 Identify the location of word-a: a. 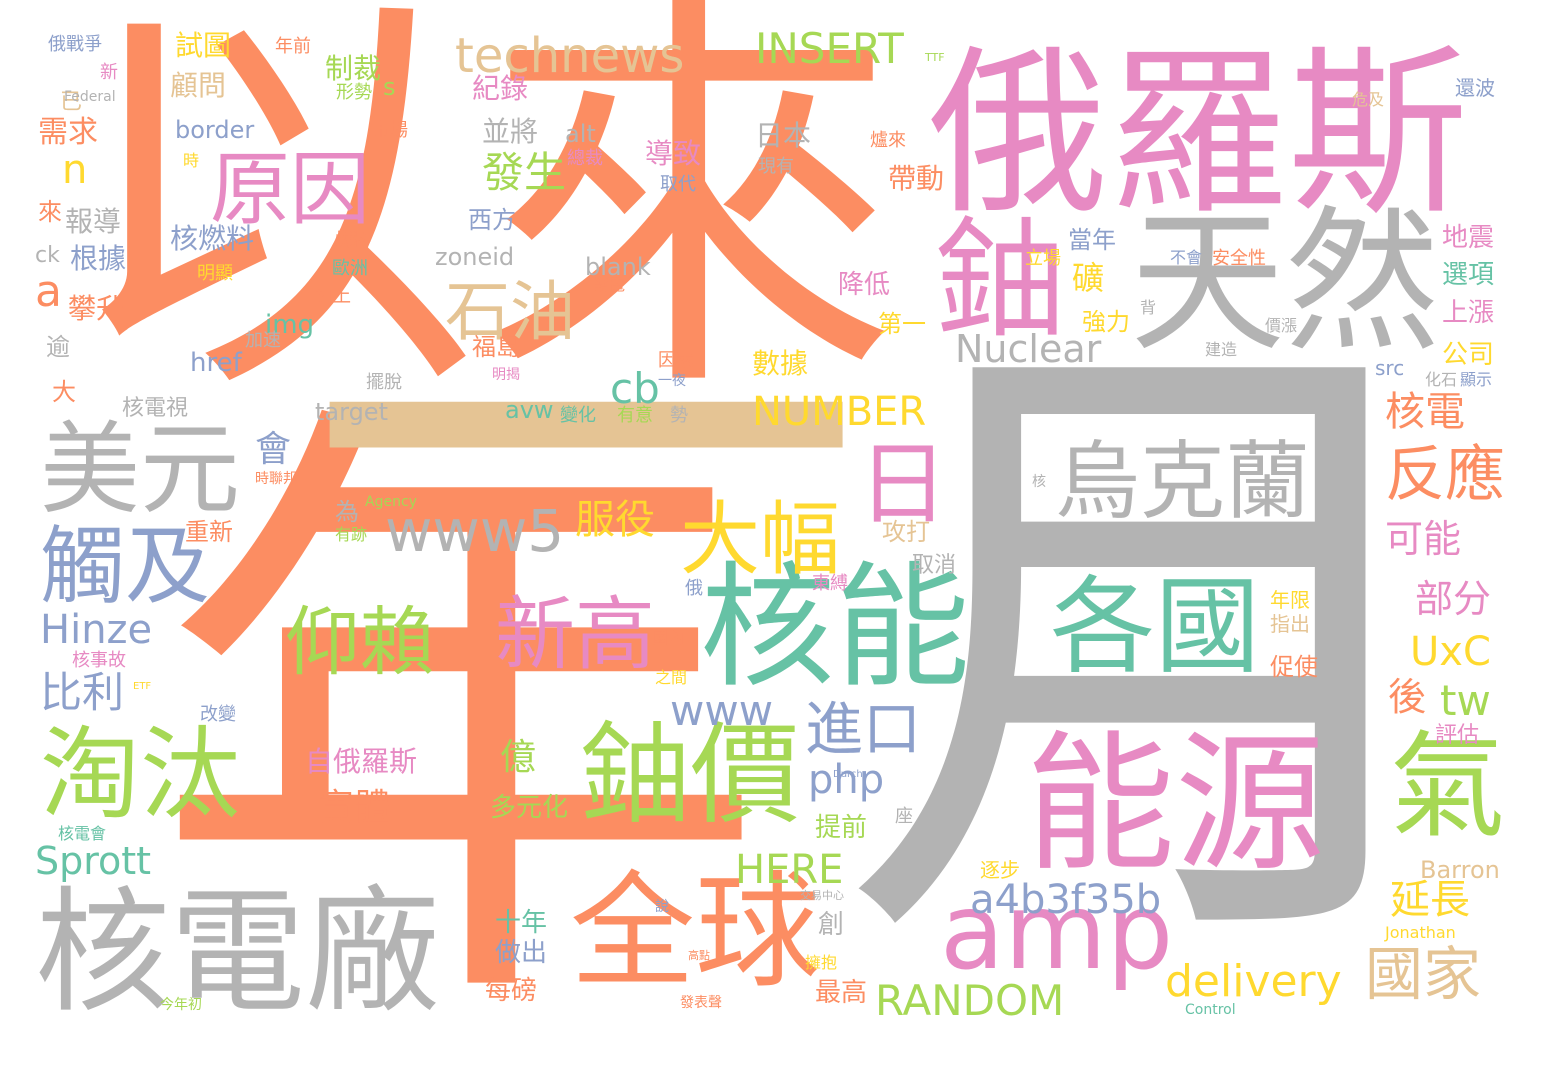
(48, 291).